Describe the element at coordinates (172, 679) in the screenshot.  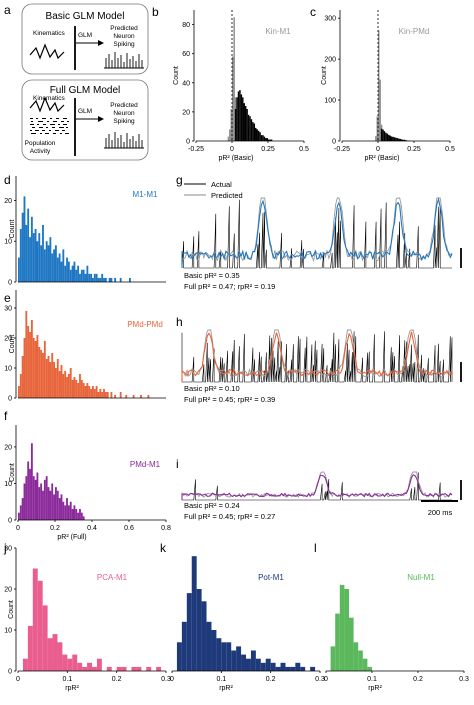
I see `x-tick-label-k-0: 0` at that location.